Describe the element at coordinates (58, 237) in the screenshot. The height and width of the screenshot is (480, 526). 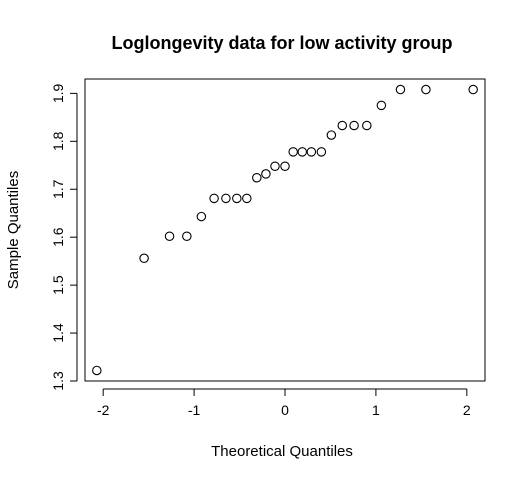
I see `y-tick-label: 1.6` at that location.